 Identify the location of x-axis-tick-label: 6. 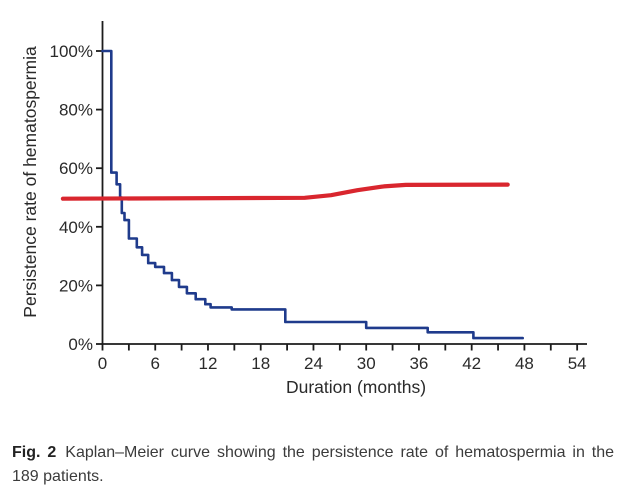
(155, 363).